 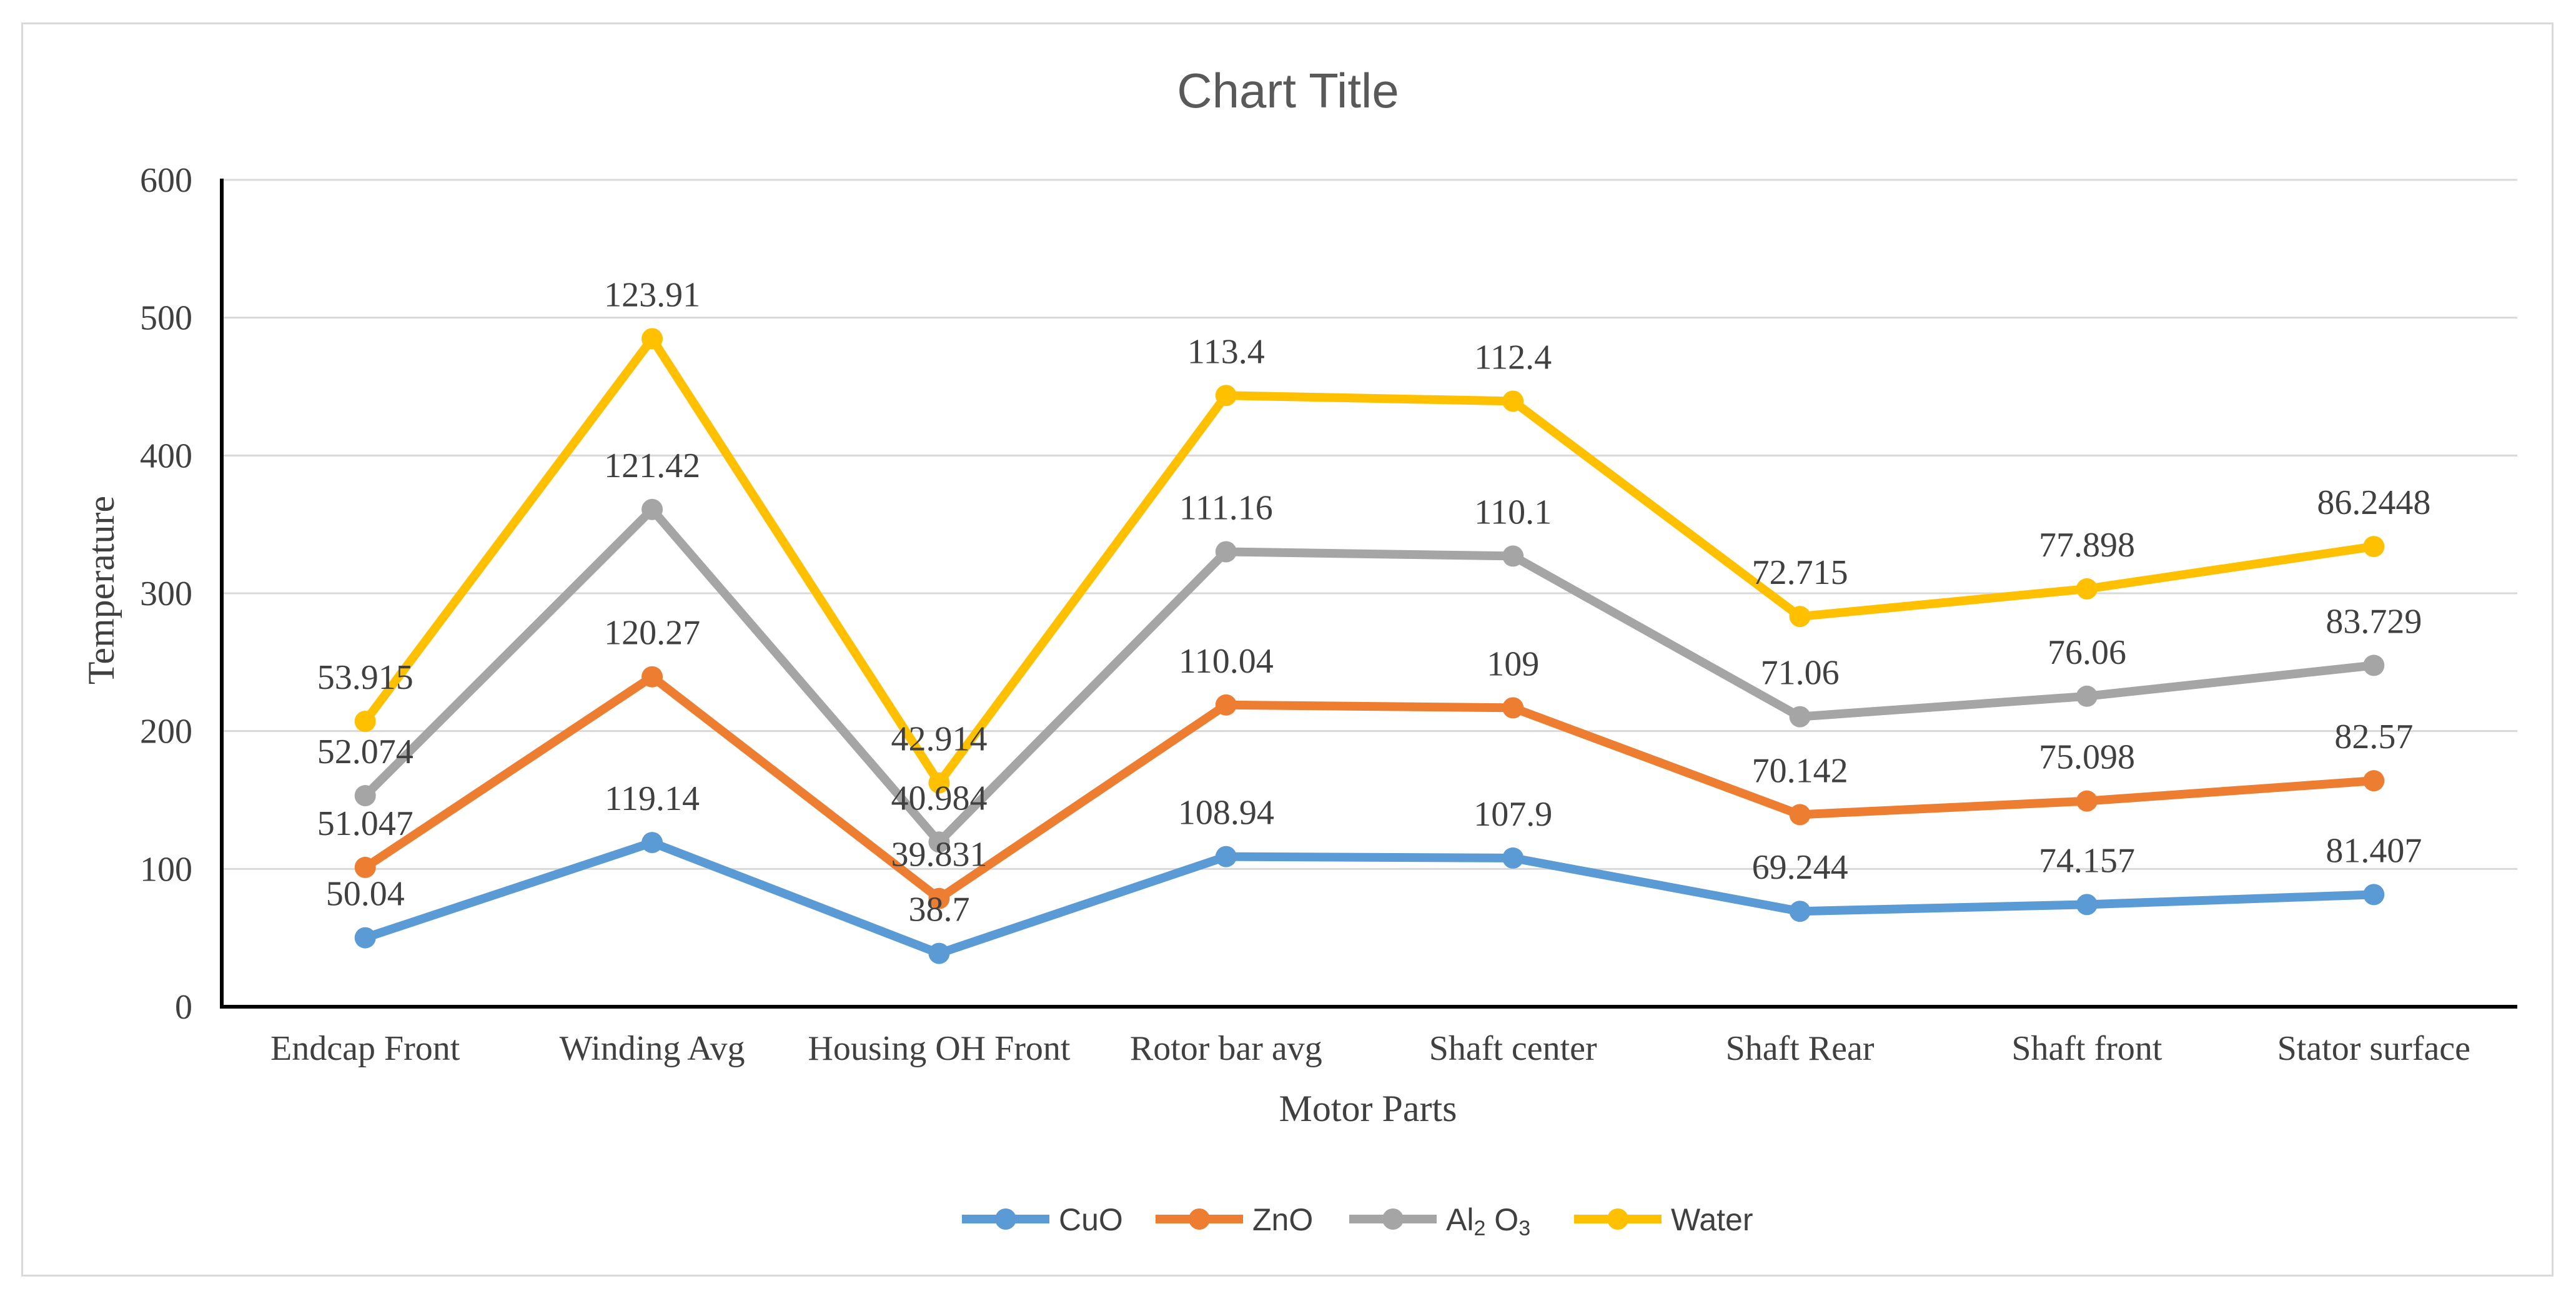 I want to click on data-label: 50.04, so click(x=365, y=894).